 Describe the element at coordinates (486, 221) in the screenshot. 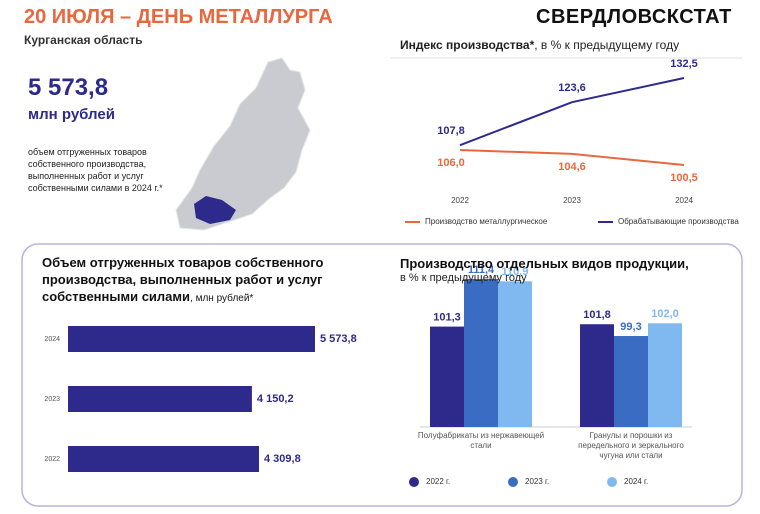

I see `legend-label: Производство металлургическое` at that location.